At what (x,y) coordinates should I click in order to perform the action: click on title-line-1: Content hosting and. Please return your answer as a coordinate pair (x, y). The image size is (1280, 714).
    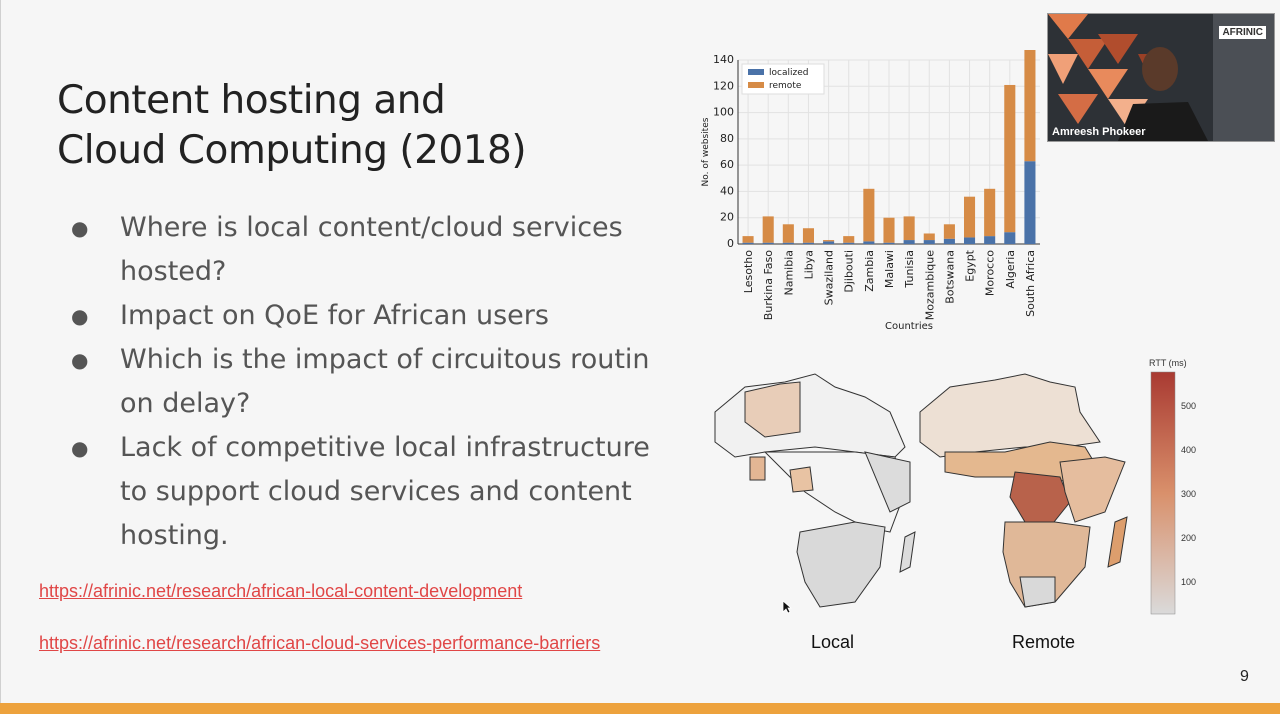
    Looking at the image, I should click on (251, 100).